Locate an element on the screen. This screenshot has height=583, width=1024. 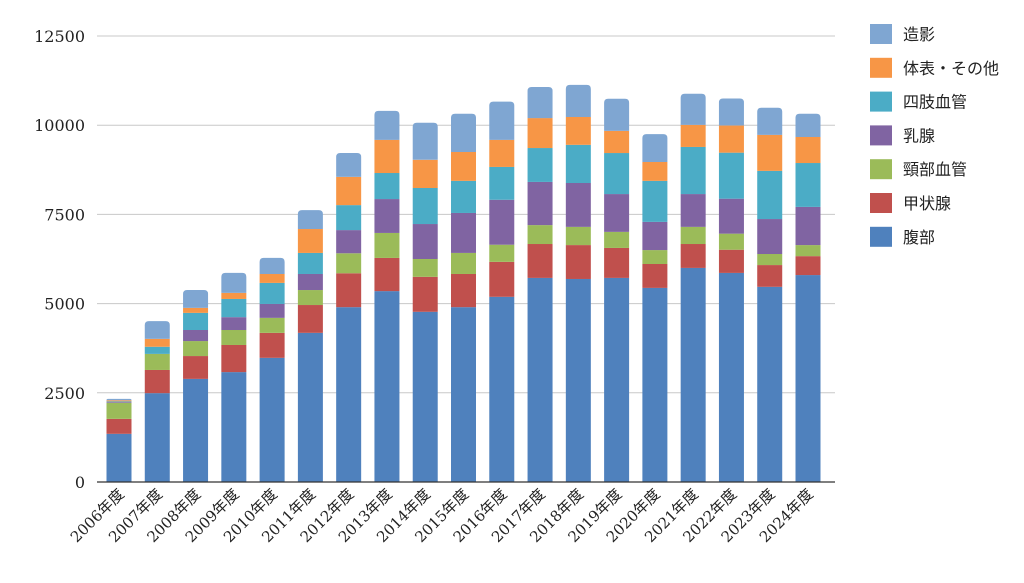
bar-stack-2010年度 is located at coordinates (272, 369).